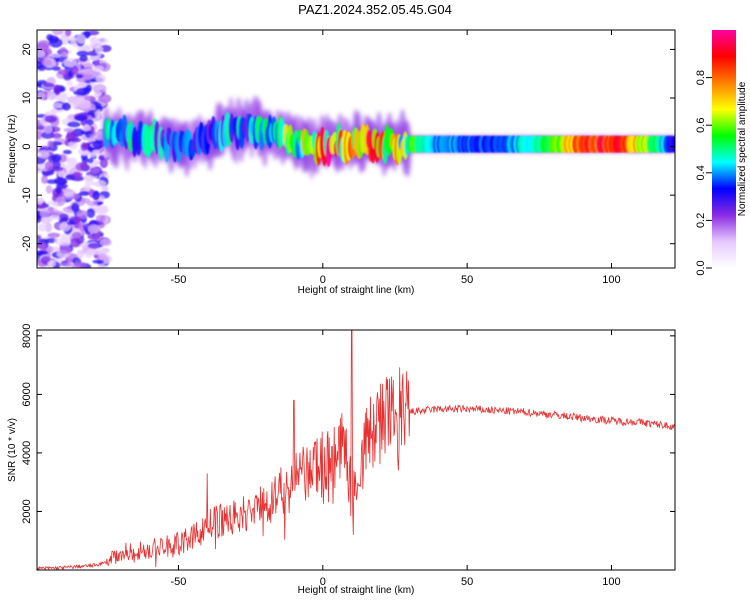 The image size is (750, 600). Describe the element at coordinates (323, 582) in the screenshot. I see `x-tick-label: 0` at that location.